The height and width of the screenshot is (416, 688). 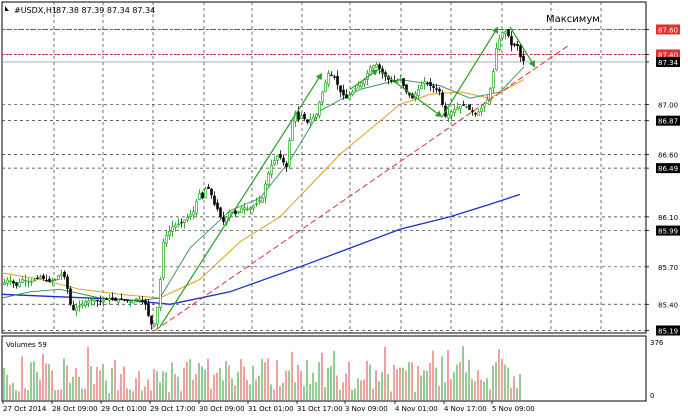 I want to click on time-label: 4 Nov 01:00, so click(x=416, y=409).